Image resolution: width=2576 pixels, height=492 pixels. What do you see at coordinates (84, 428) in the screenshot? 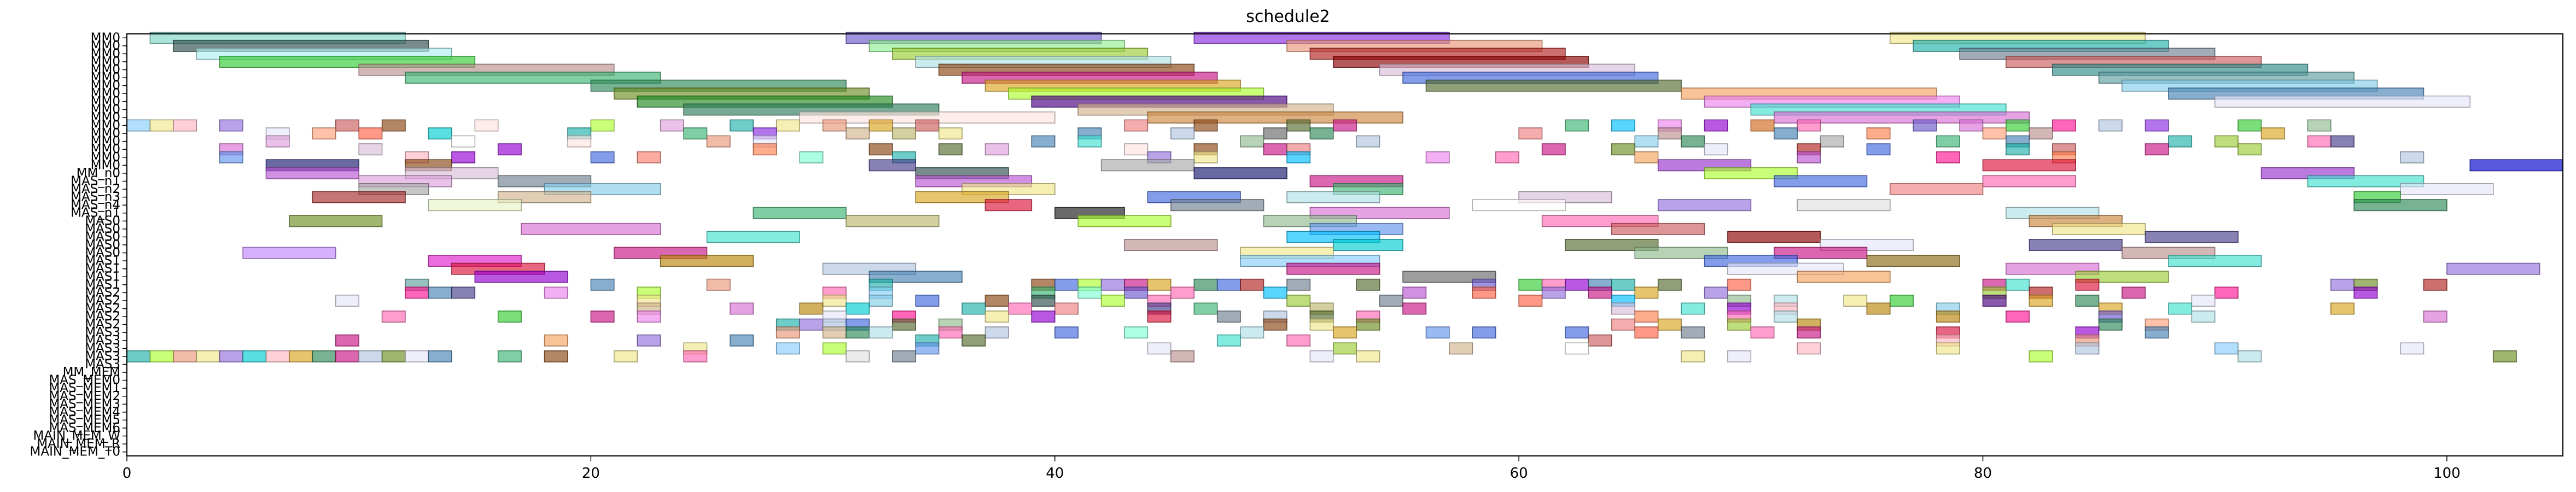
I see `row-label: MAS_MEM6` at bounding box center [84, 428].